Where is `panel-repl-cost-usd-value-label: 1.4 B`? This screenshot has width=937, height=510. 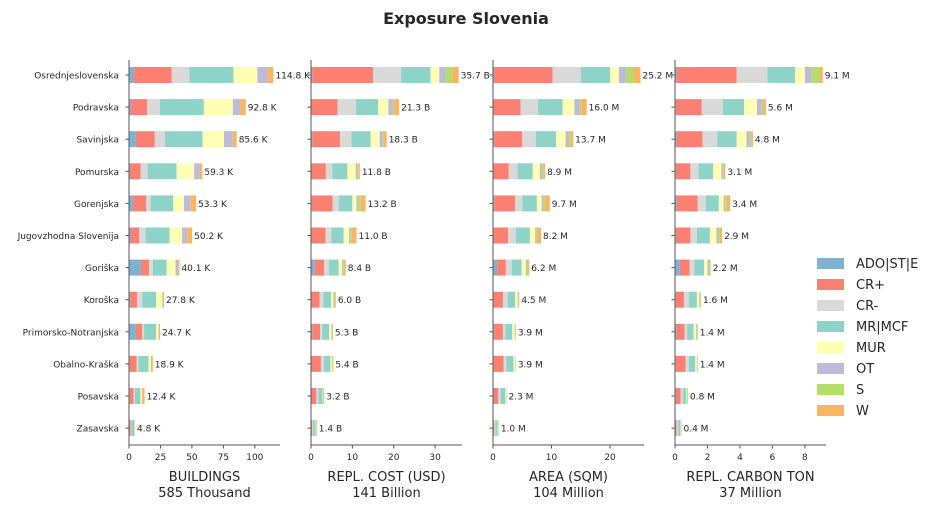
panel-repl-cost-usd-value-label: 1.4 B is located at coordinates (330, 430).